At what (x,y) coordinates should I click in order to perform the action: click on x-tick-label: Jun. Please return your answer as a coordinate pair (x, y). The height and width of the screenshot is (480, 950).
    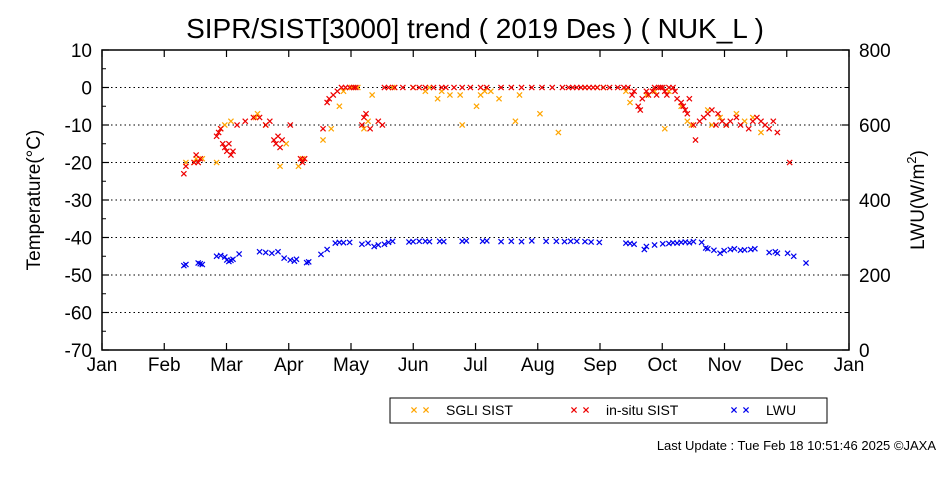
    Looking at the image, I should click on (413, 365).